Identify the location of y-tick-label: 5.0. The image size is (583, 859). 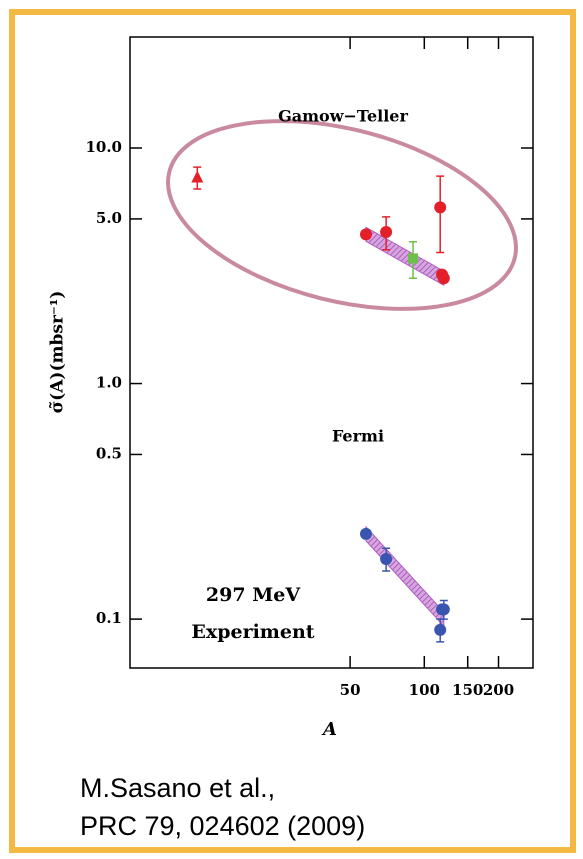
(109, 218).